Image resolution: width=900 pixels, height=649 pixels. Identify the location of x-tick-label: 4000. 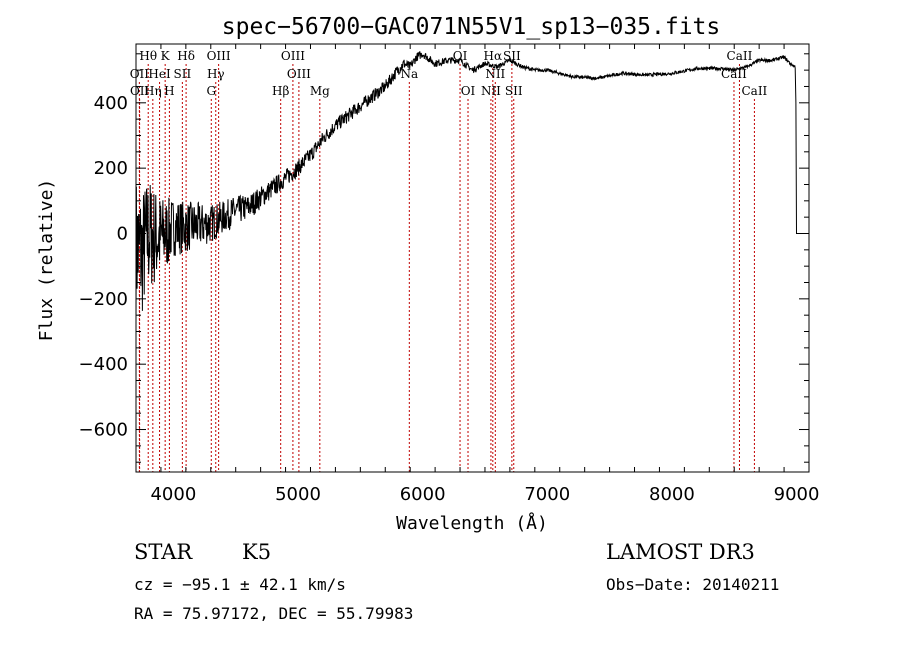
(173, 494).